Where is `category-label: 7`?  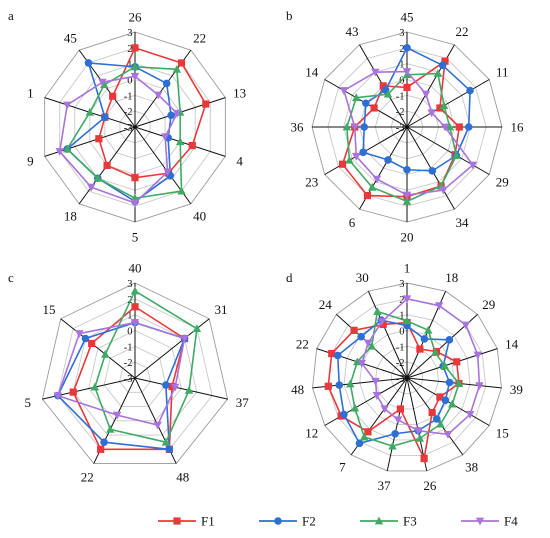
category-label: 7 is located at coordinates (342, 466).